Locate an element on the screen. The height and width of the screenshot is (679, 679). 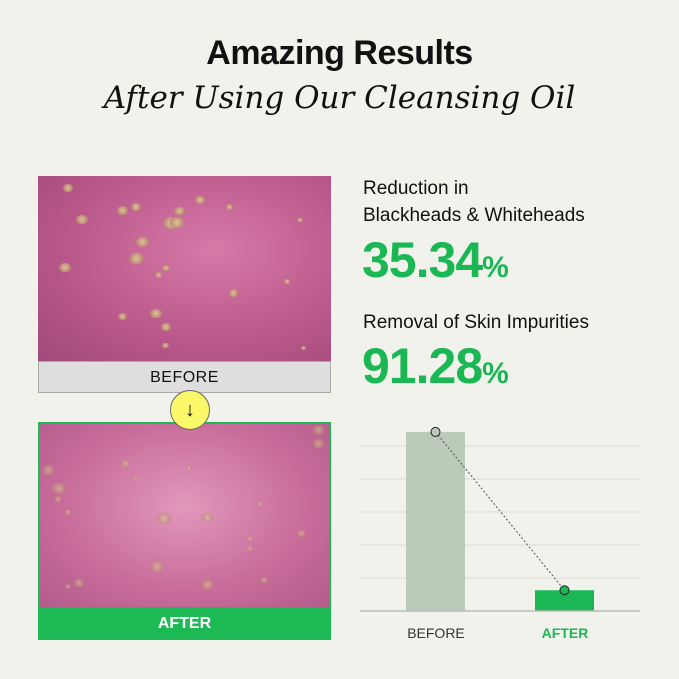
stat-2-value: 91.28% is located at coordinates (435, 366).